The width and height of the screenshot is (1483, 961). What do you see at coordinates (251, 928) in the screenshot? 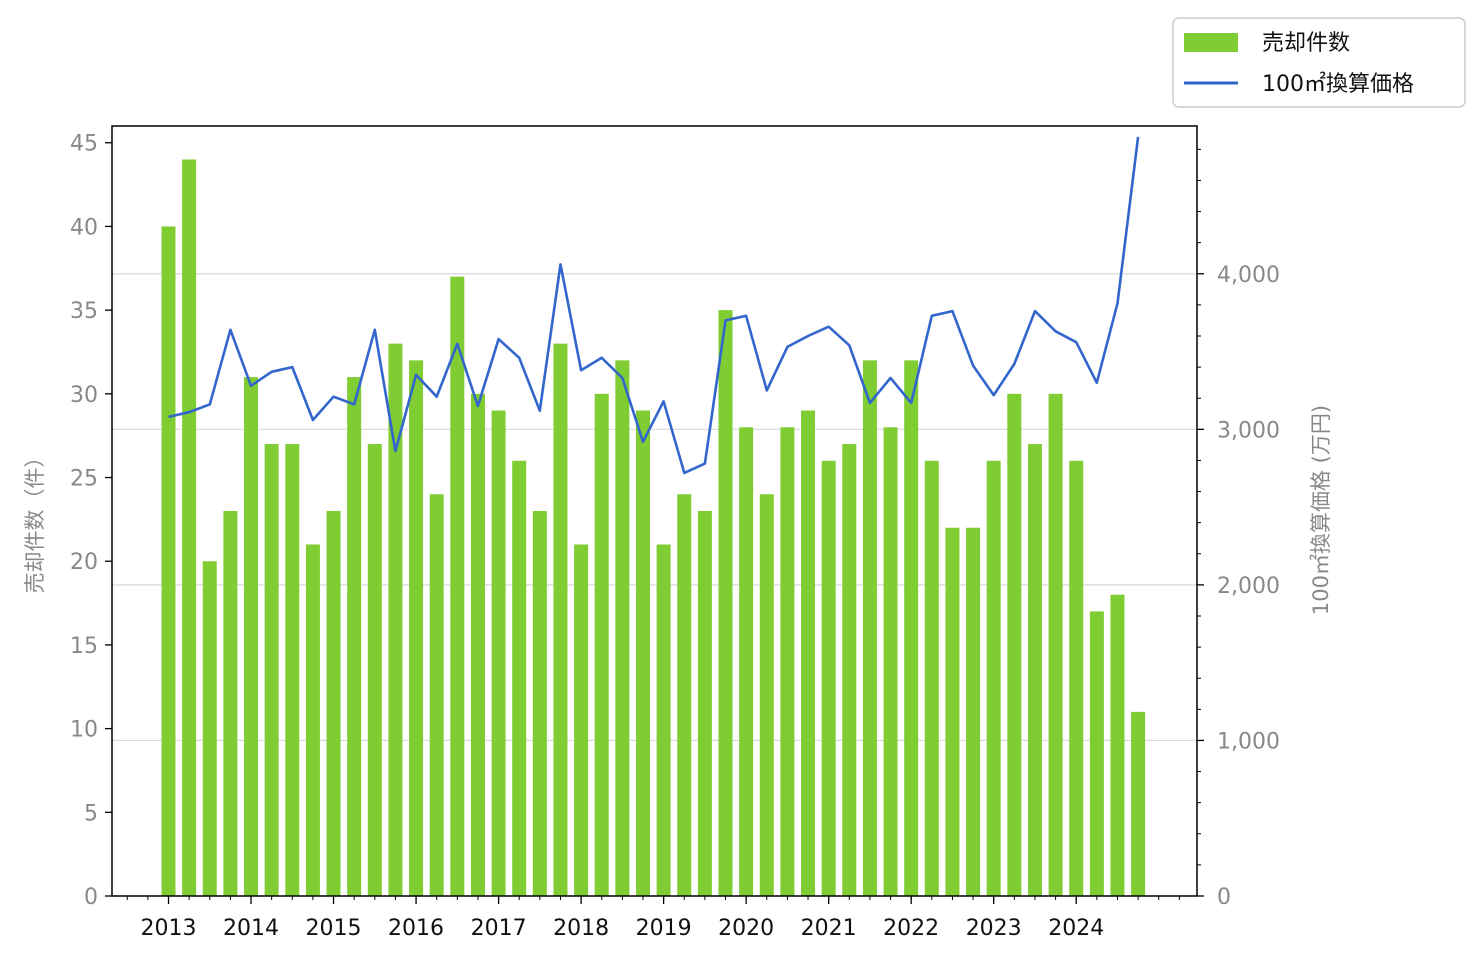
I see `x-tick-label: 2014` at bounding box center [251, 928].